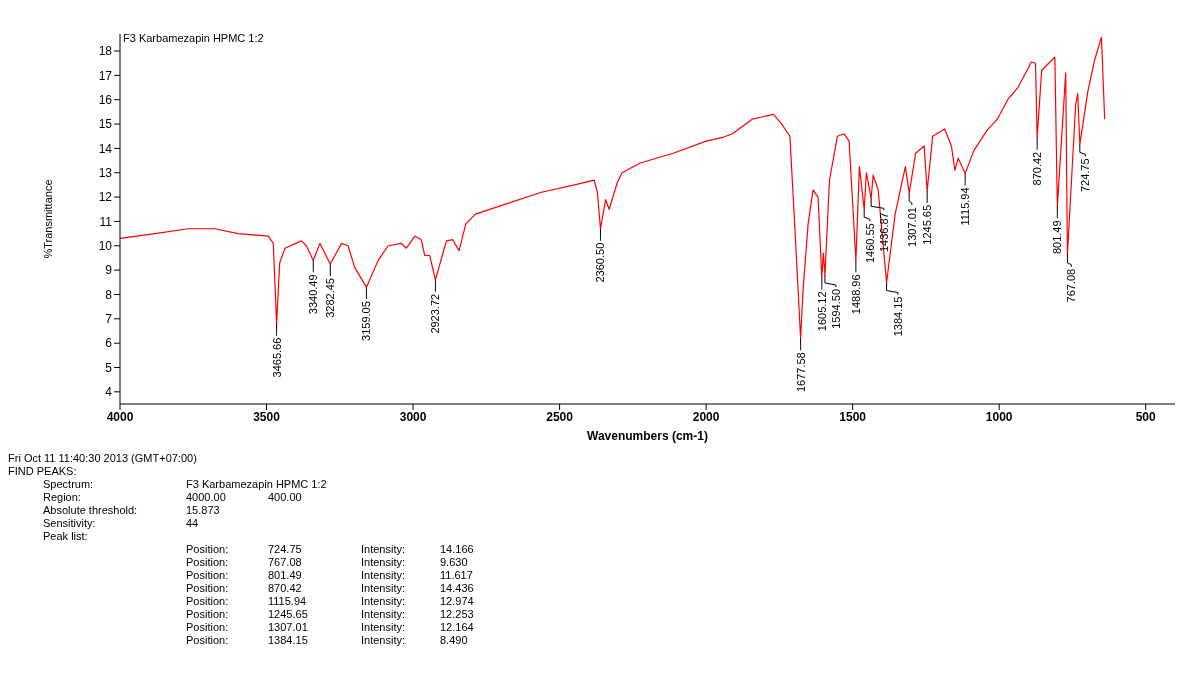 This screenshot has height=676, width=1196. I want to click on text: Sensitivity: 44, so click(121, 523).